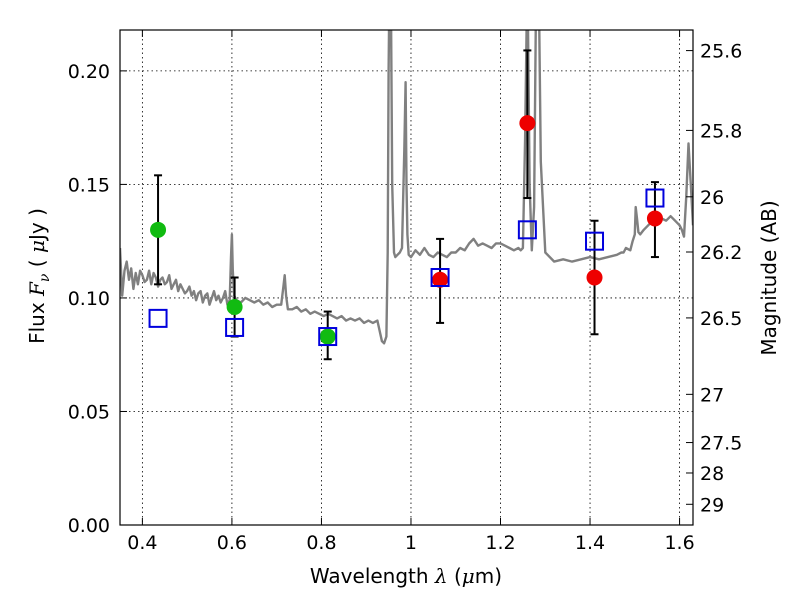 Image resolution: width=800 pixels, height=600 pixels. What do you see at coordinates (721, 319) in the screenshot?
I see `mag-tick-label: 26.5` at bounding box center [721, 319].